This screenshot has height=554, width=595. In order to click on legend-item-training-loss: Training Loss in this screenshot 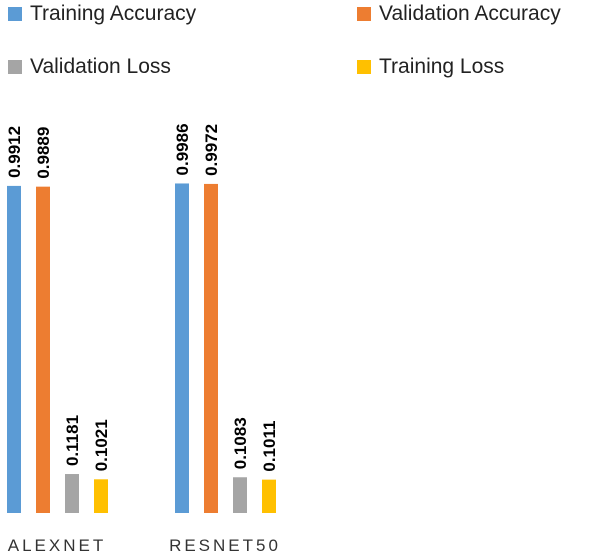, I will do `click(430, 67)`.